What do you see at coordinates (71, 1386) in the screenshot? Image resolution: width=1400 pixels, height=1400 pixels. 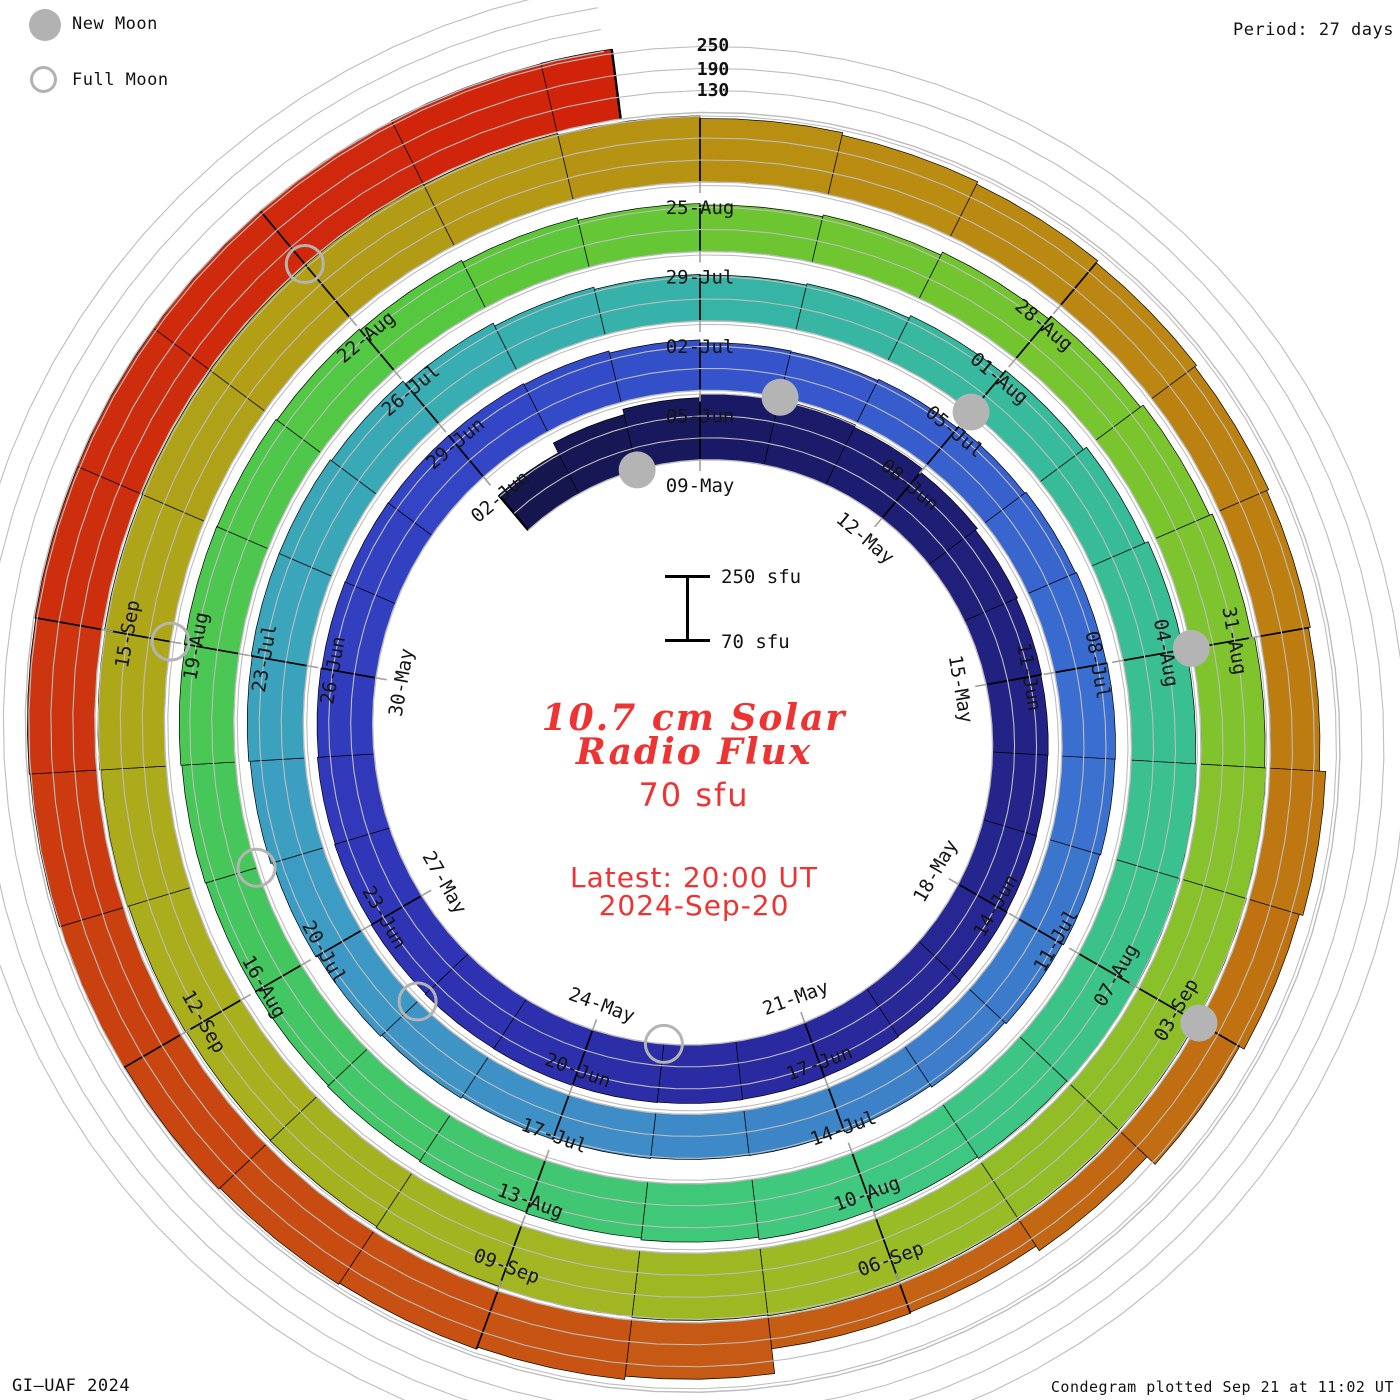 I see `credit-label: GI–UAF 2024` at bounding box center [71, 1386].